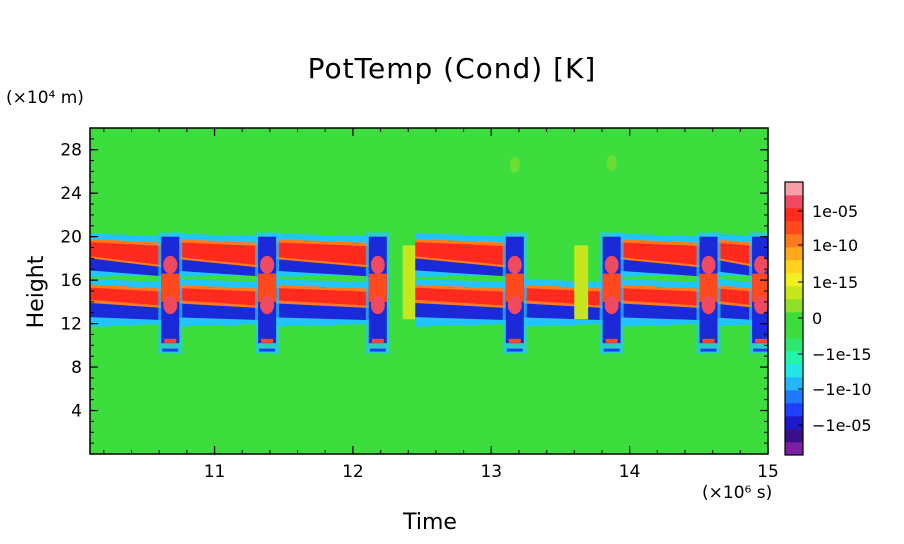 The height and width of the screenshot is (544, 904). I want to click on x-tick-label: 12, so click(353, 472).